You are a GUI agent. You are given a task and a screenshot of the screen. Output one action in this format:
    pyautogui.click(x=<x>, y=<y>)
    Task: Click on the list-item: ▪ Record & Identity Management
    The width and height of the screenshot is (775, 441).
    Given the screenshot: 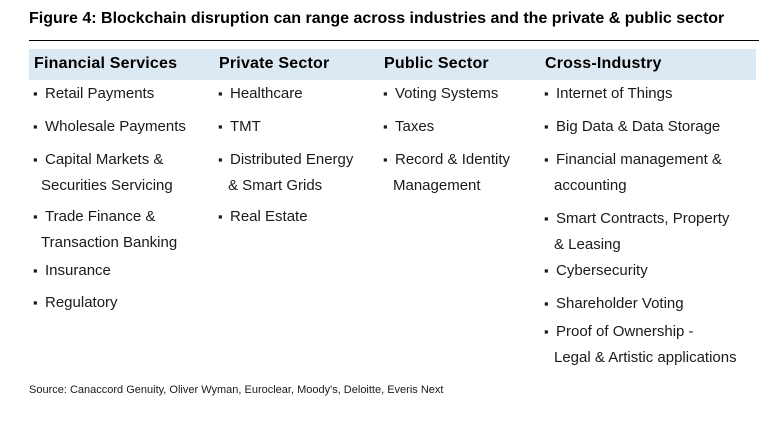 What is the action you would take?
    pyautogui.click(x=446, y=173)
    